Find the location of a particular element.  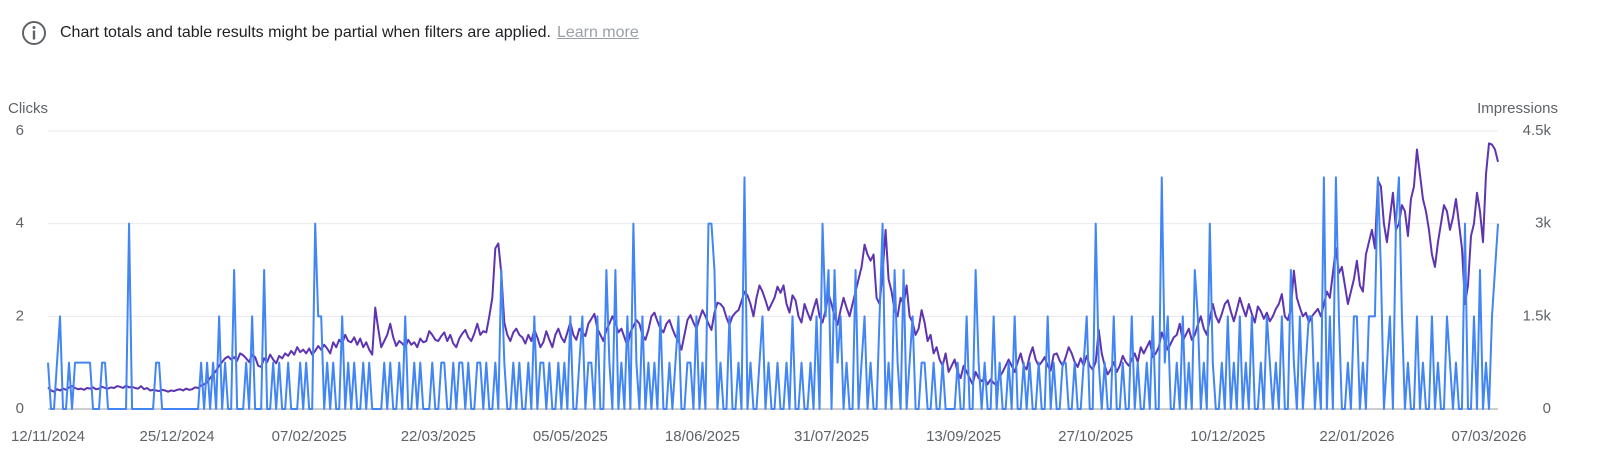

info-icon is located at coordinates (34, 33).